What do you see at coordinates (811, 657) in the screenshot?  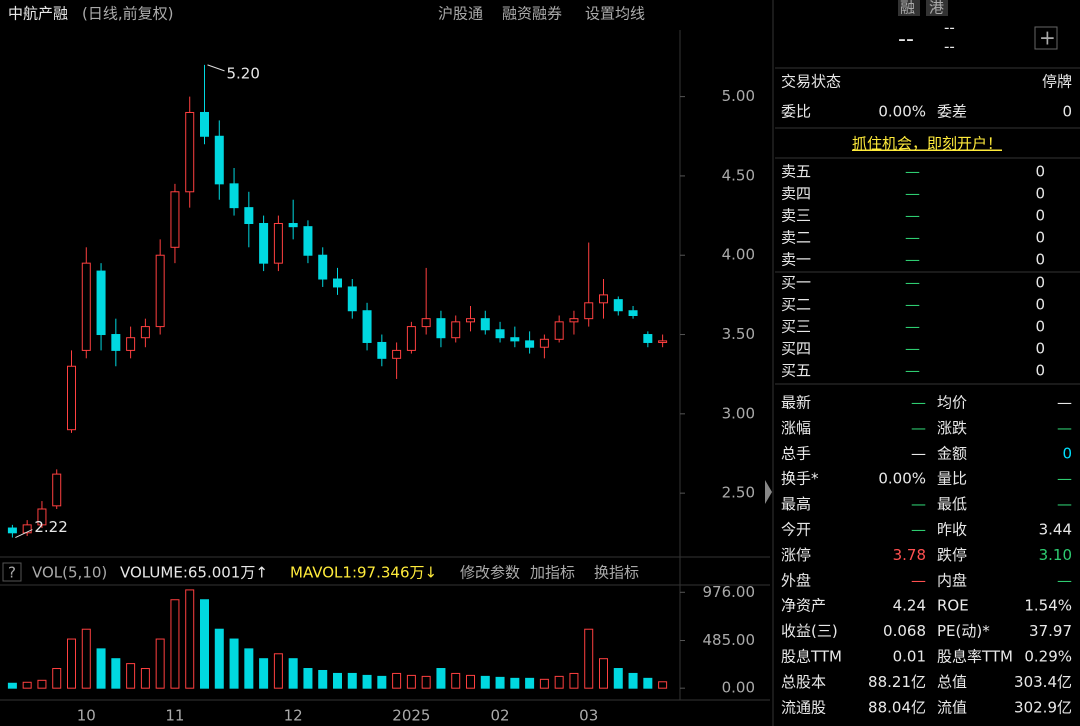 I see `stat-label: 股息TTM` at bounding box center [811, 657].